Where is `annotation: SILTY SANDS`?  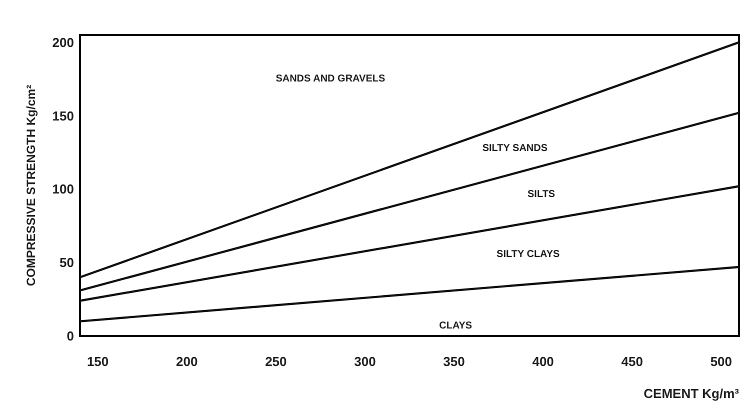
annotation: SILTY SANDS is located at coordinates (515, 148).